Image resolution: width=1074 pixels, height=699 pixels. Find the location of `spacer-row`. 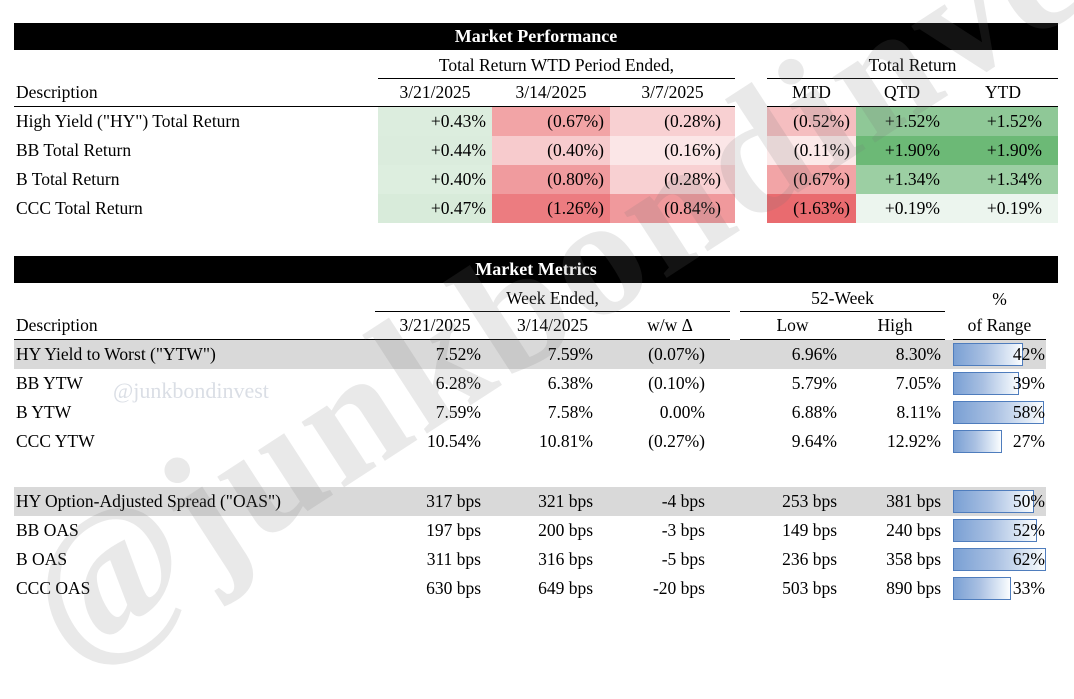

spacer-row is located at coordinates (530, 471).